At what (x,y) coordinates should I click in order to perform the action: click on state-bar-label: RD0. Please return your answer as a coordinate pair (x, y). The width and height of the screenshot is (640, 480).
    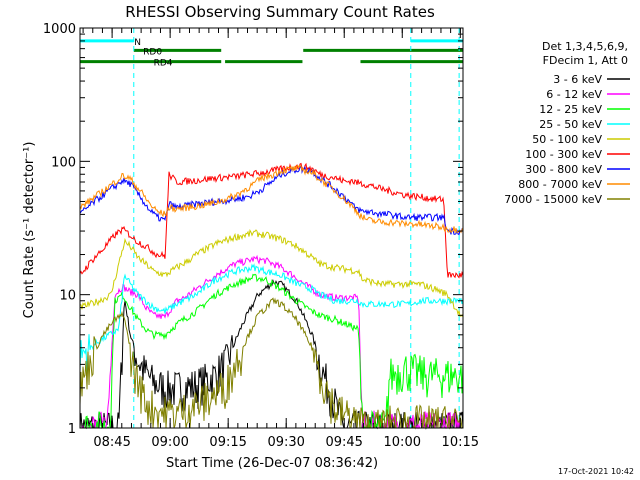
    Looking at the image, I should click on (152, 52).